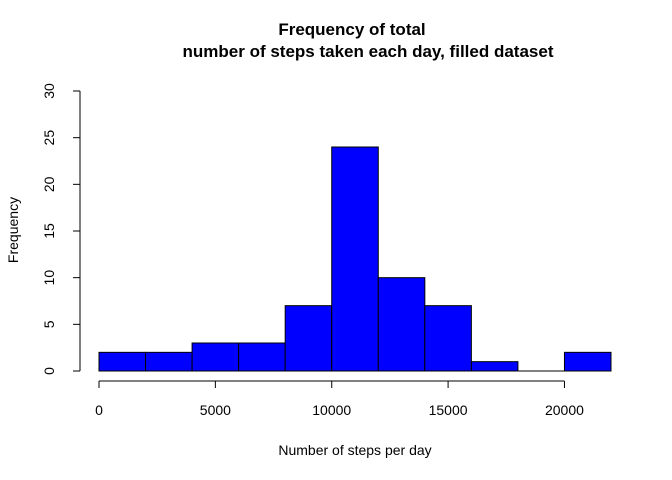  I want to click on y-axis-label: Frequency, so click(13, 230).